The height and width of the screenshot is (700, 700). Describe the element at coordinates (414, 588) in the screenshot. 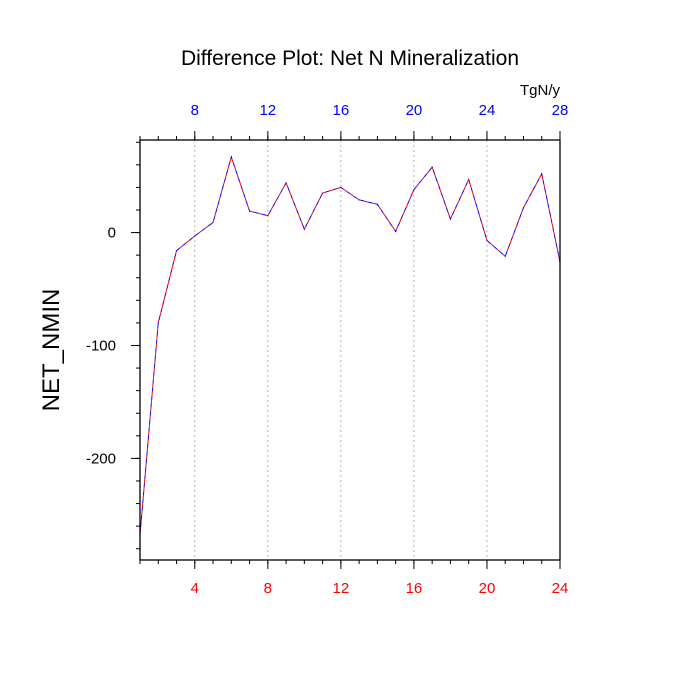

I see `x-bottom-tick-label: 16` at that location.